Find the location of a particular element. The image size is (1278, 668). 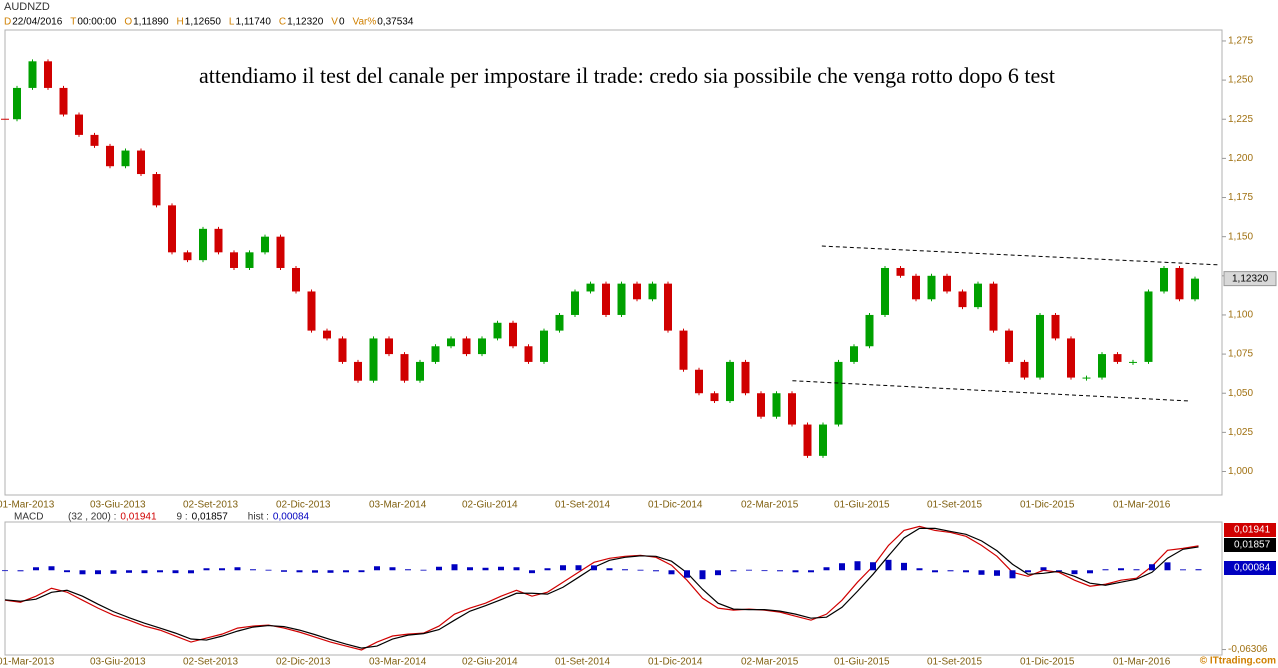

trend-line is located at coordinates (991, 391).